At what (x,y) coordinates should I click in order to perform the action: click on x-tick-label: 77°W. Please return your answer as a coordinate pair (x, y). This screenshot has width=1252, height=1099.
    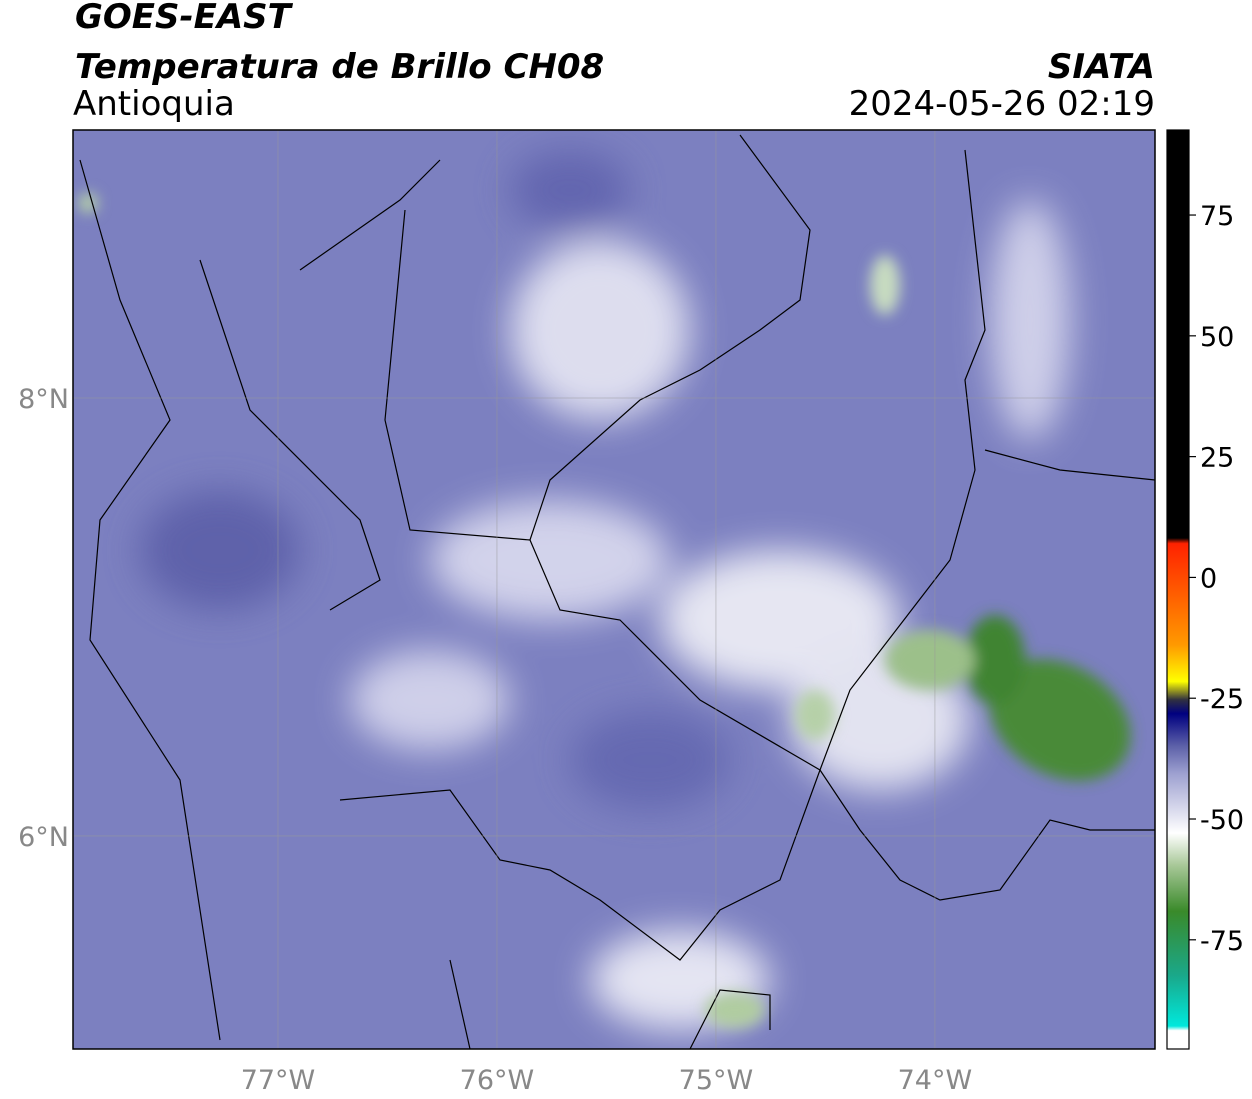
    Looking at the image, I should click on (278, 1080).